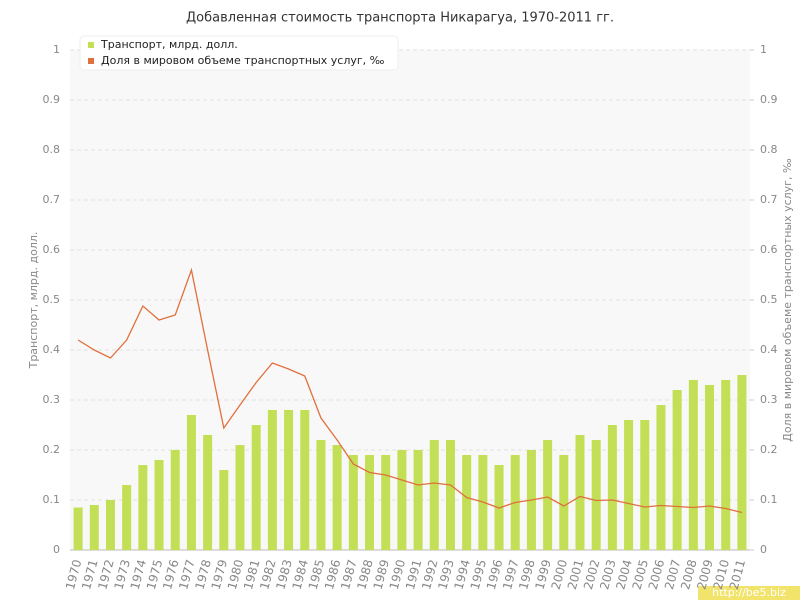 This screenshot has width=800, height=600. I want to click on y-tick-label: 0.7, so click(52, 199).